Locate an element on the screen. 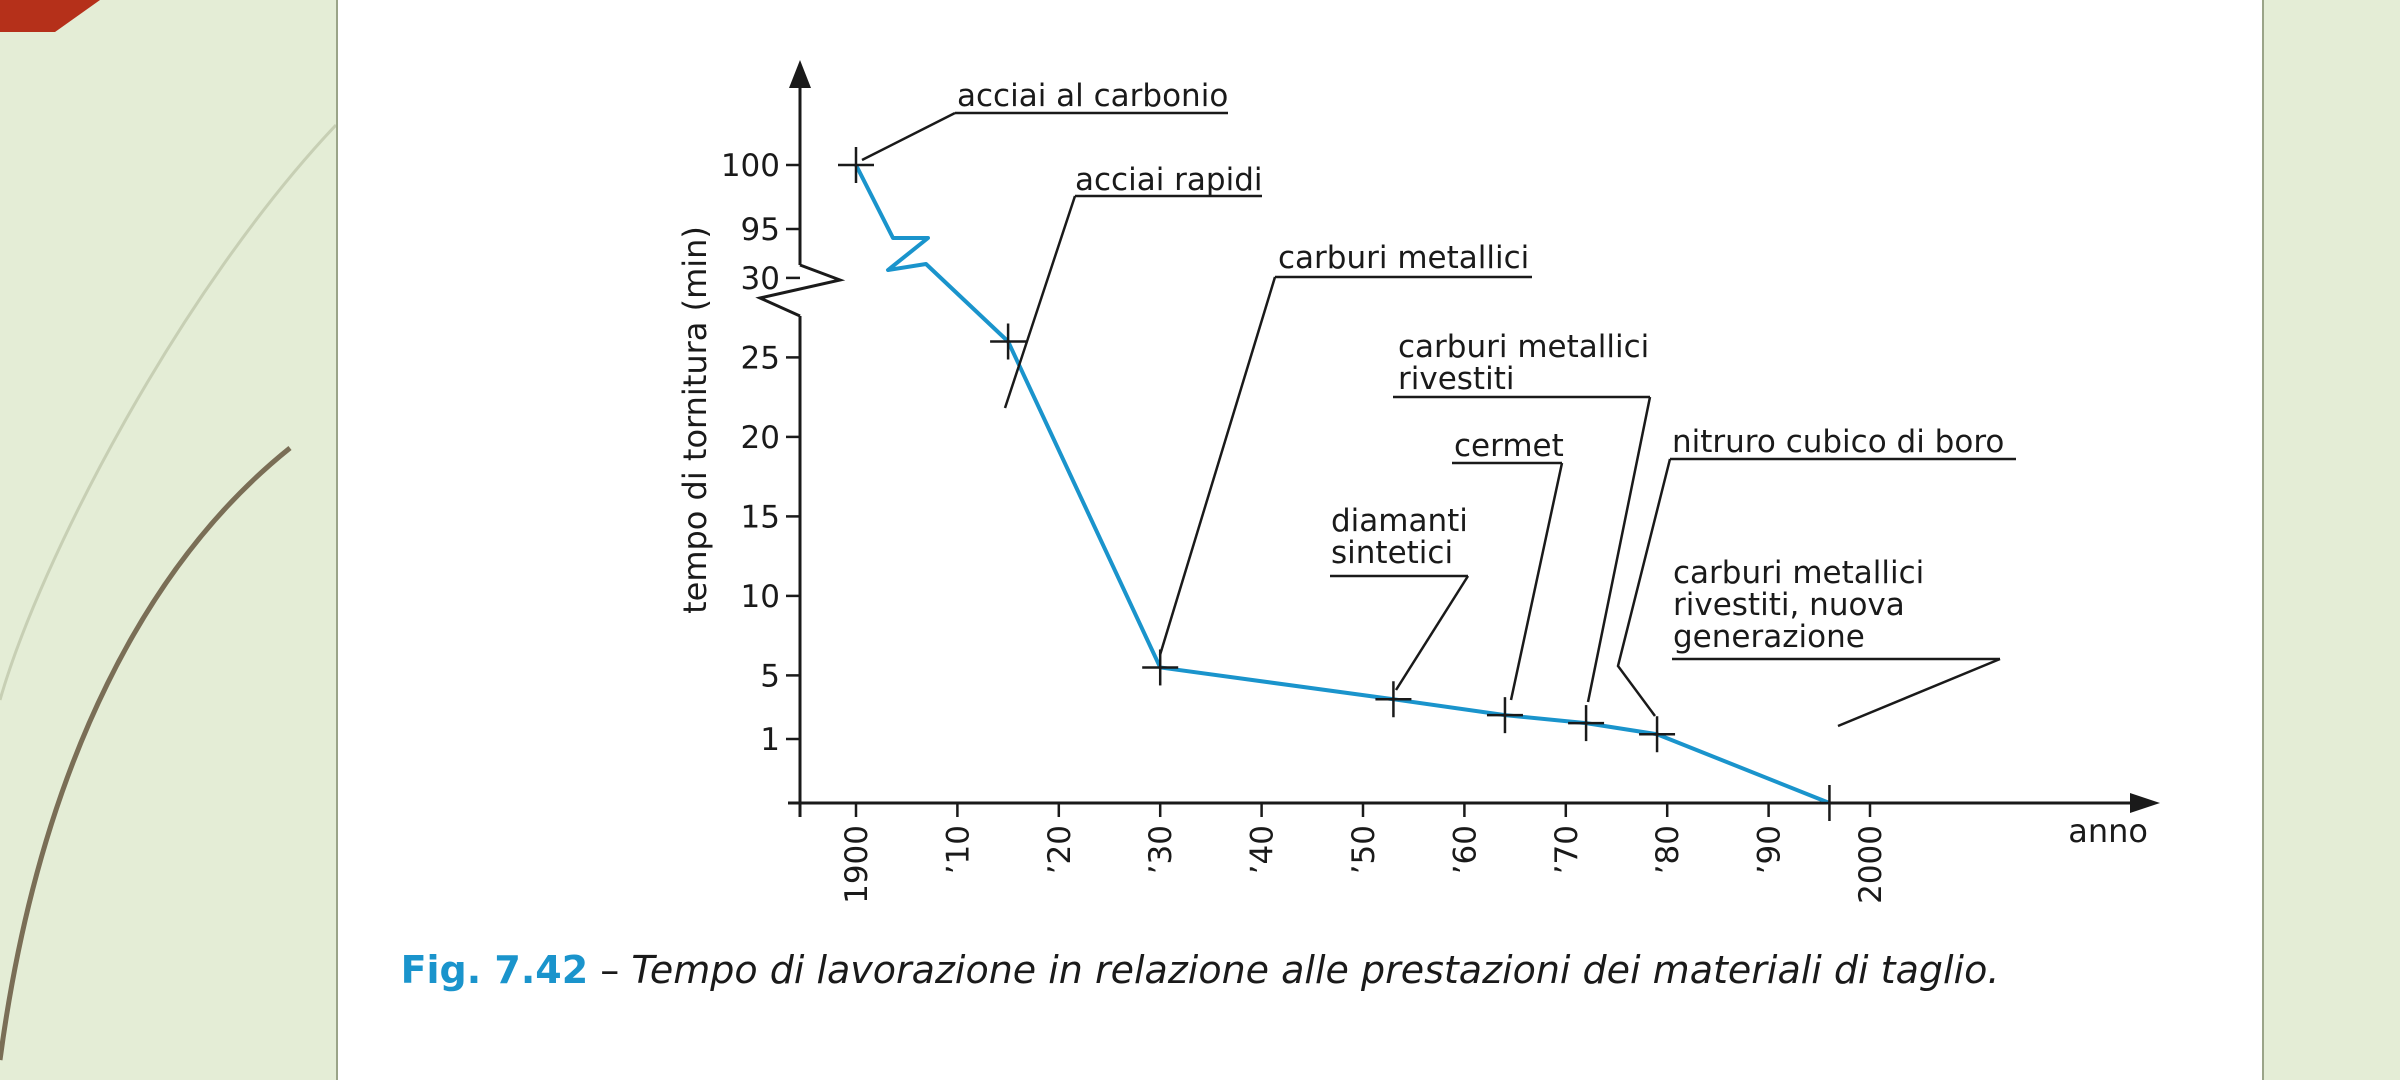 This screenshot has height=1080, width=2400. y-axis-break is located at coordinates (800, 290).